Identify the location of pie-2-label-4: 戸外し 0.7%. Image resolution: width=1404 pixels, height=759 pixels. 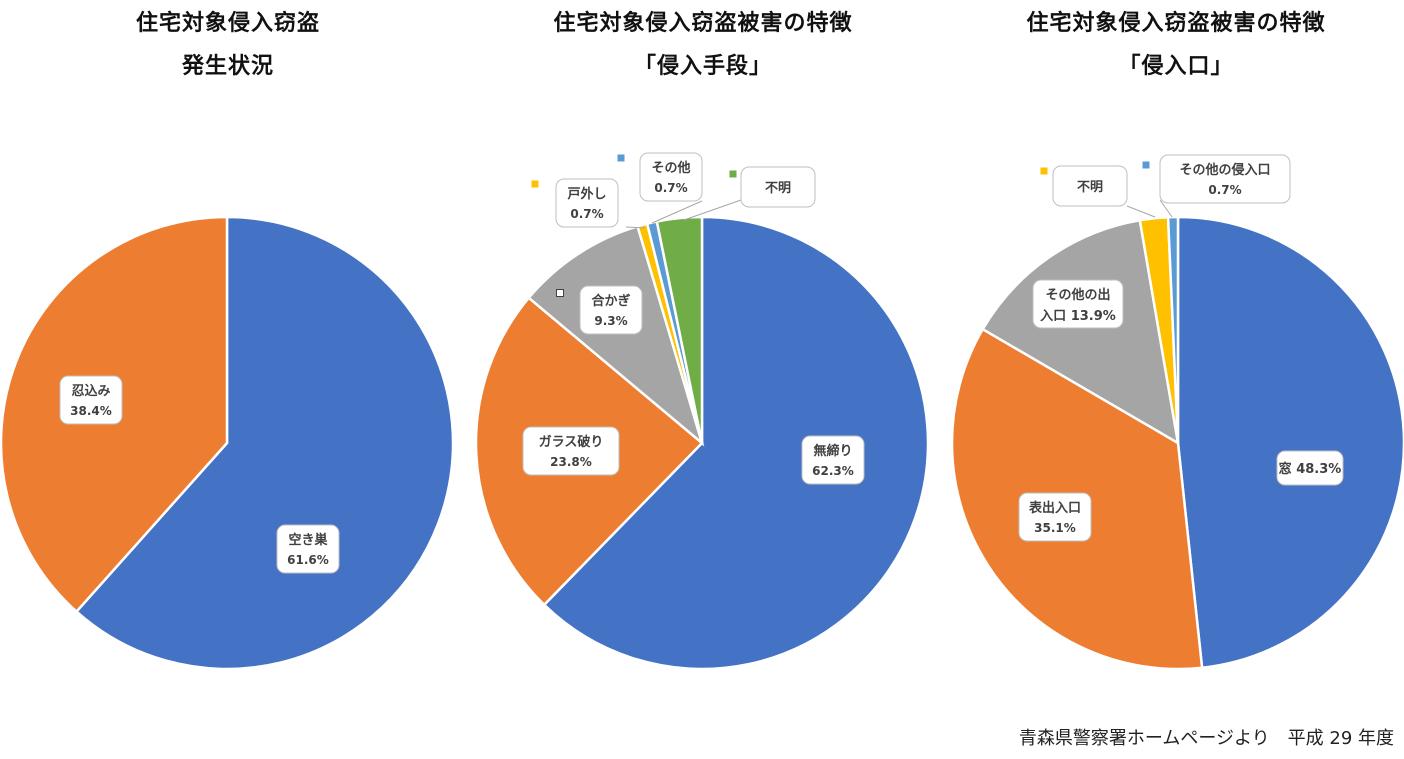
(588, 203).